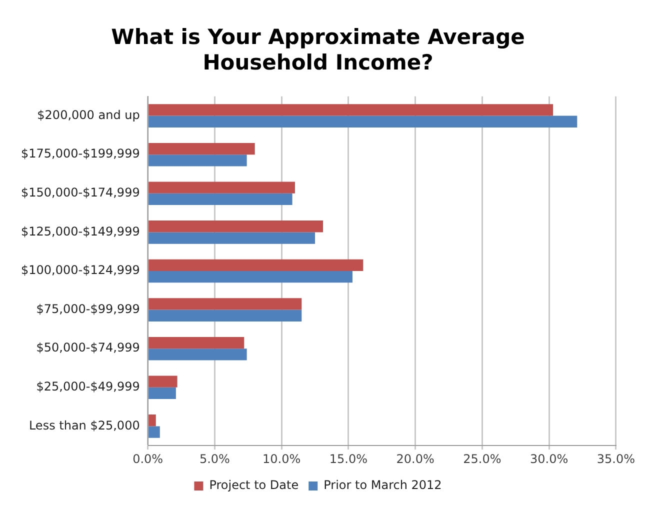 This screenshot has height=518, width=646. Describe the element at coordinates (214, 459) in the screenshot. I see `x-tick-label: 5.0%` at that location.